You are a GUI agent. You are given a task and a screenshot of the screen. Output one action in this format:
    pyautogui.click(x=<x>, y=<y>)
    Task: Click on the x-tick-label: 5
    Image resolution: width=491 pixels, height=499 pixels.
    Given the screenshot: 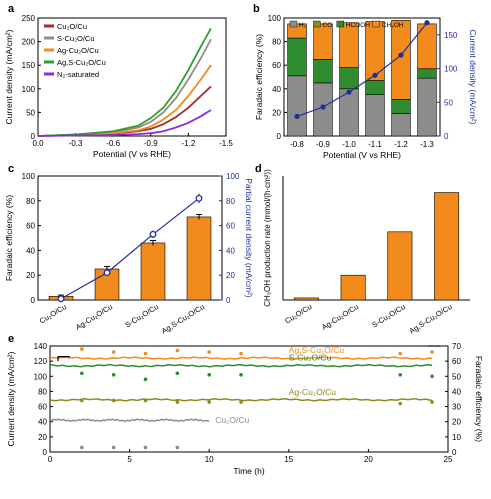 What is the action you would take?
    pyautogui.click(x=129, y=459)
    